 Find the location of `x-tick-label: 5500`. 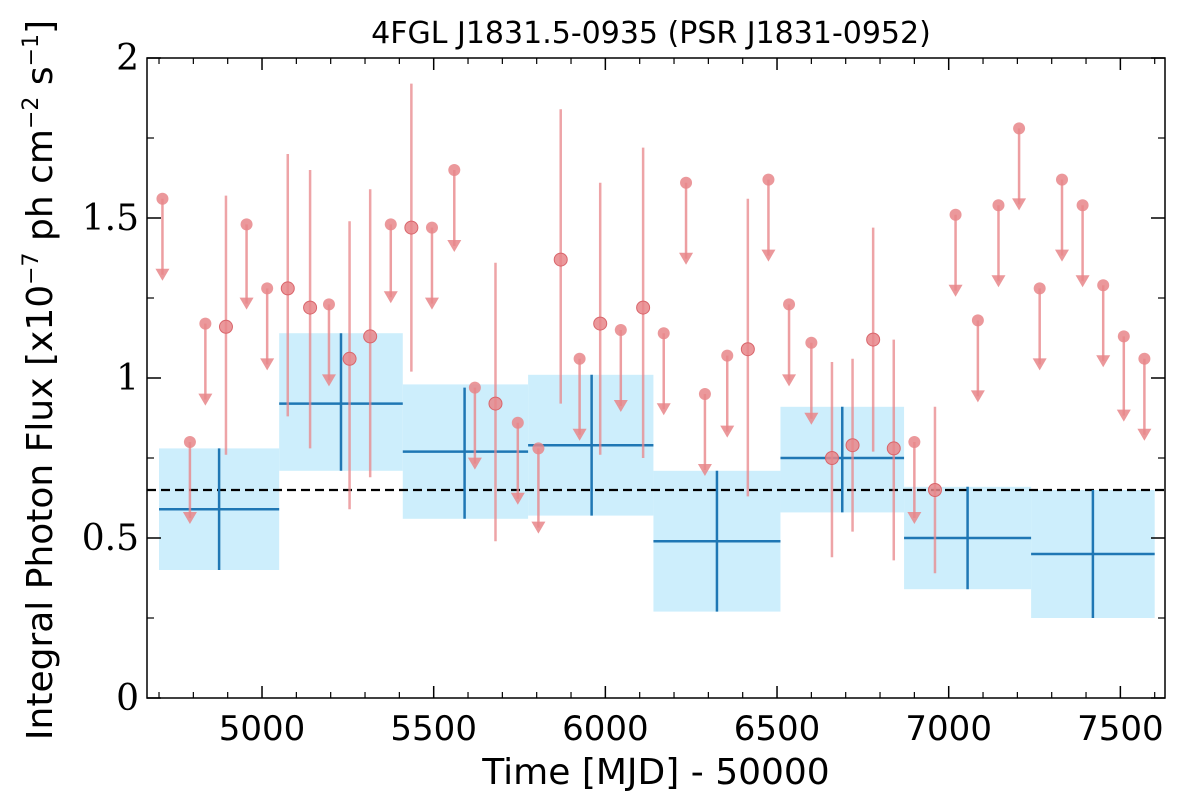

x-tick-label: 5500 is located at coordinates (433, 729).